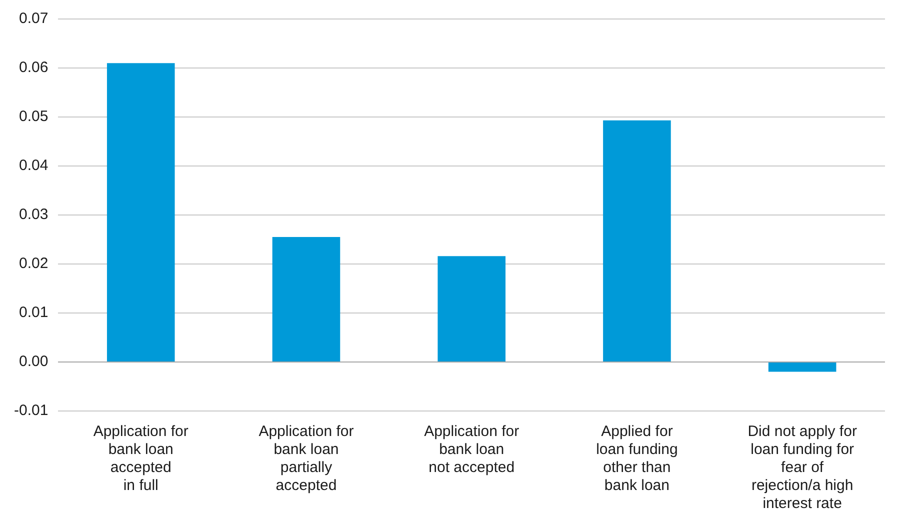 The height and width of the screenshot is (523, 897). I want to click on y-tick-label: 0.07, so click(33, 19).